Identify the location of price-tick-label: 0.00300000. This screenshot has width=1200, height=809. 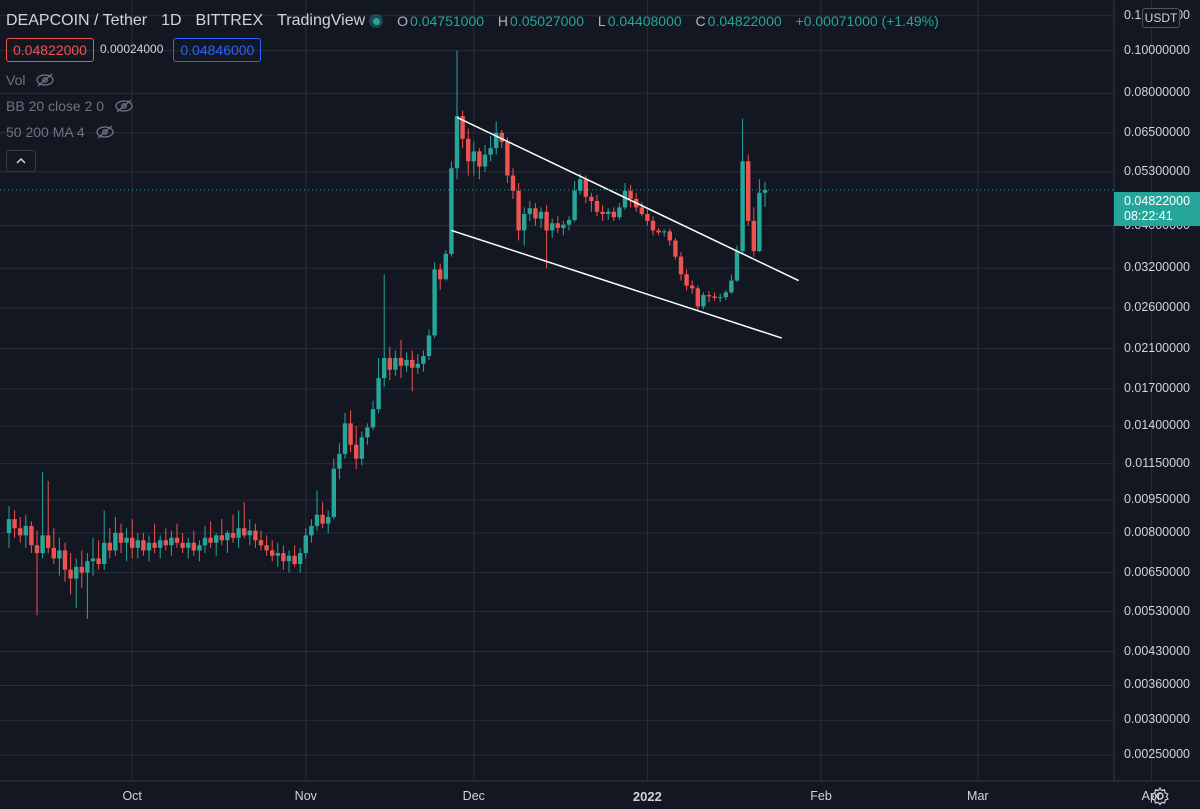
(1156, 719).